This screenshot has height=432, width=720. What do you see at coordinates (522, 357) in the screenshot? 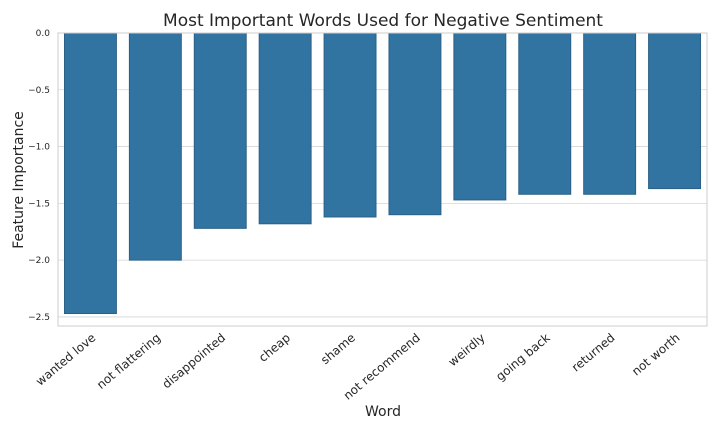
I see `x-tick-label: going back` at bounding box center [522, 357].